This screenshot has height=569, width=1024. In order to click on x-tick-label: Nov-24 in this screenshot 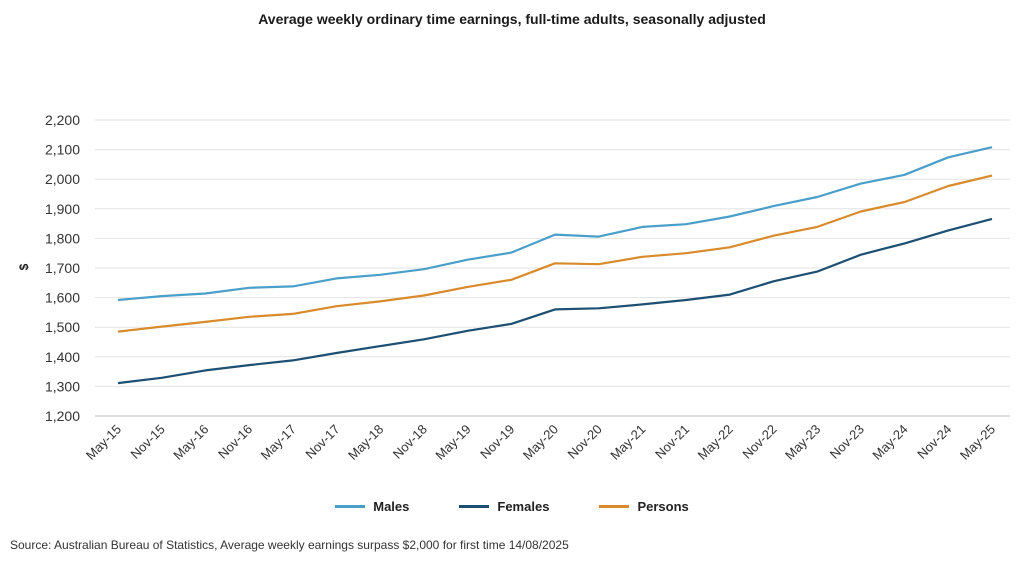, I will do `click(934, 442)`.